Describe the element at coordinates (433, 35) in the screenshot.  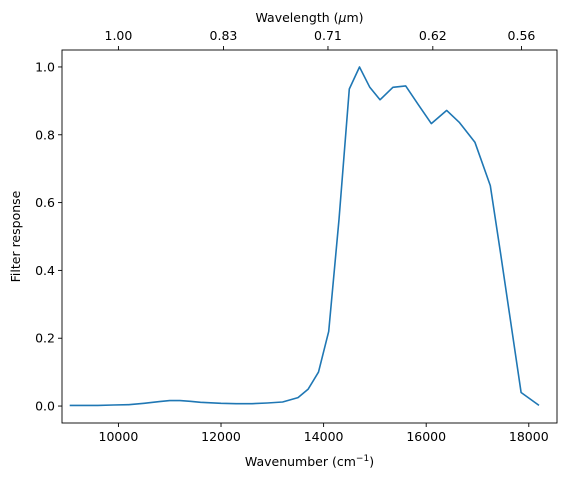
I see `top-tick-label: 0.62` at that location.